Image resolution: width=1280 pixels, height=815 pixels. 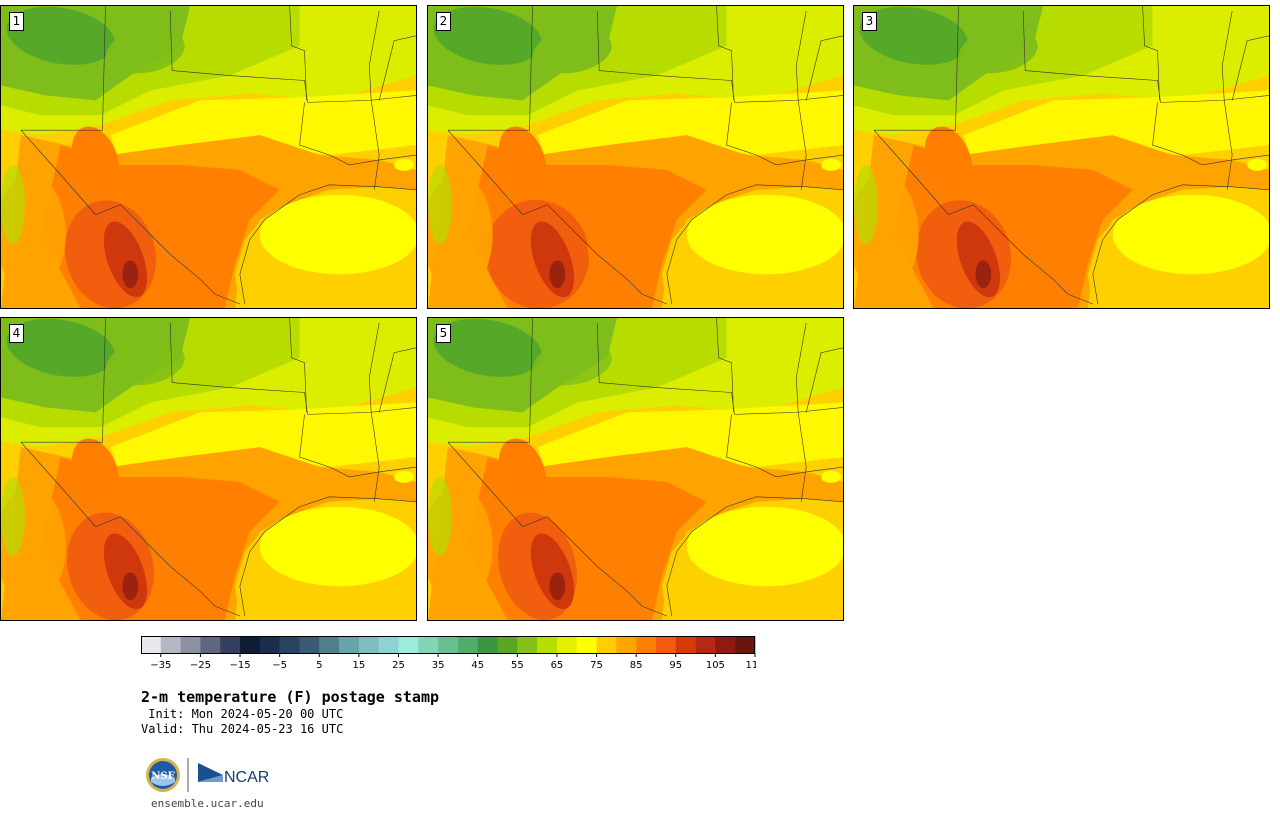 I want to click on ncar-logo: NCAR, so click(x=233, y=774).